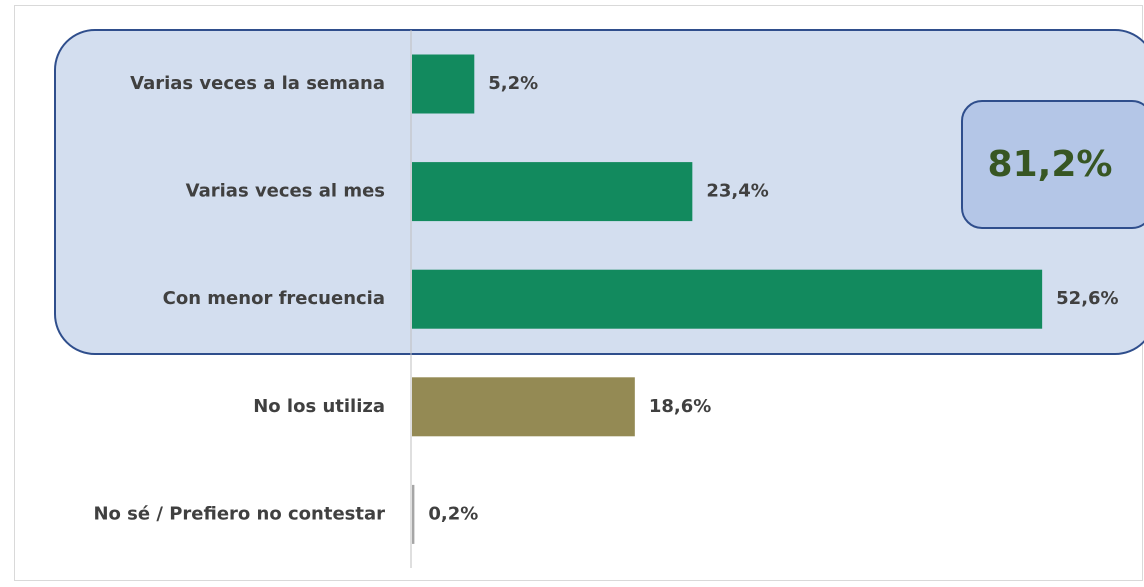  I want to click on value-label: 5,2%, so click(513, 83).